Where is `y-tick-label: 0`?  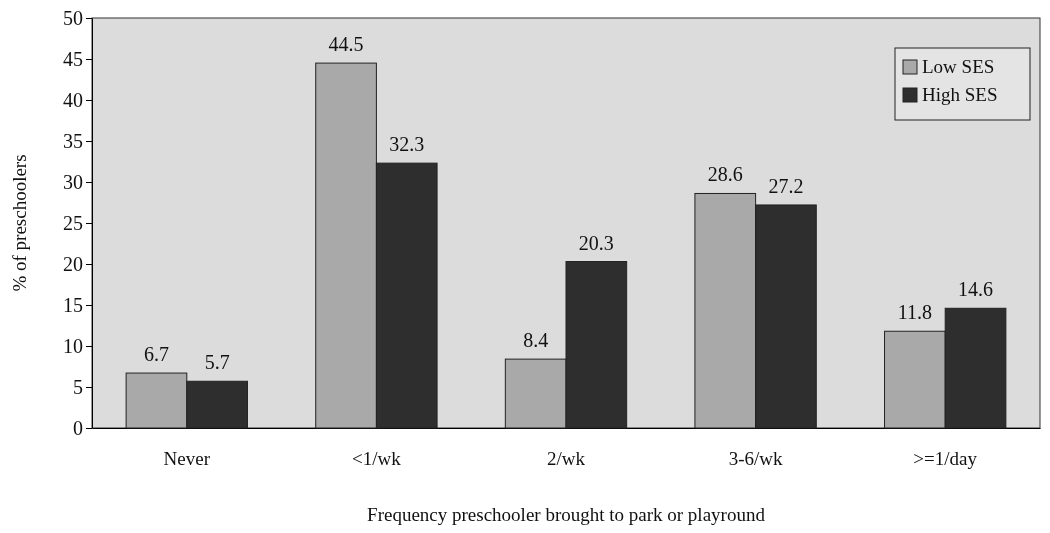 y-tick-label: 0 is located at coordinates (78, 427).